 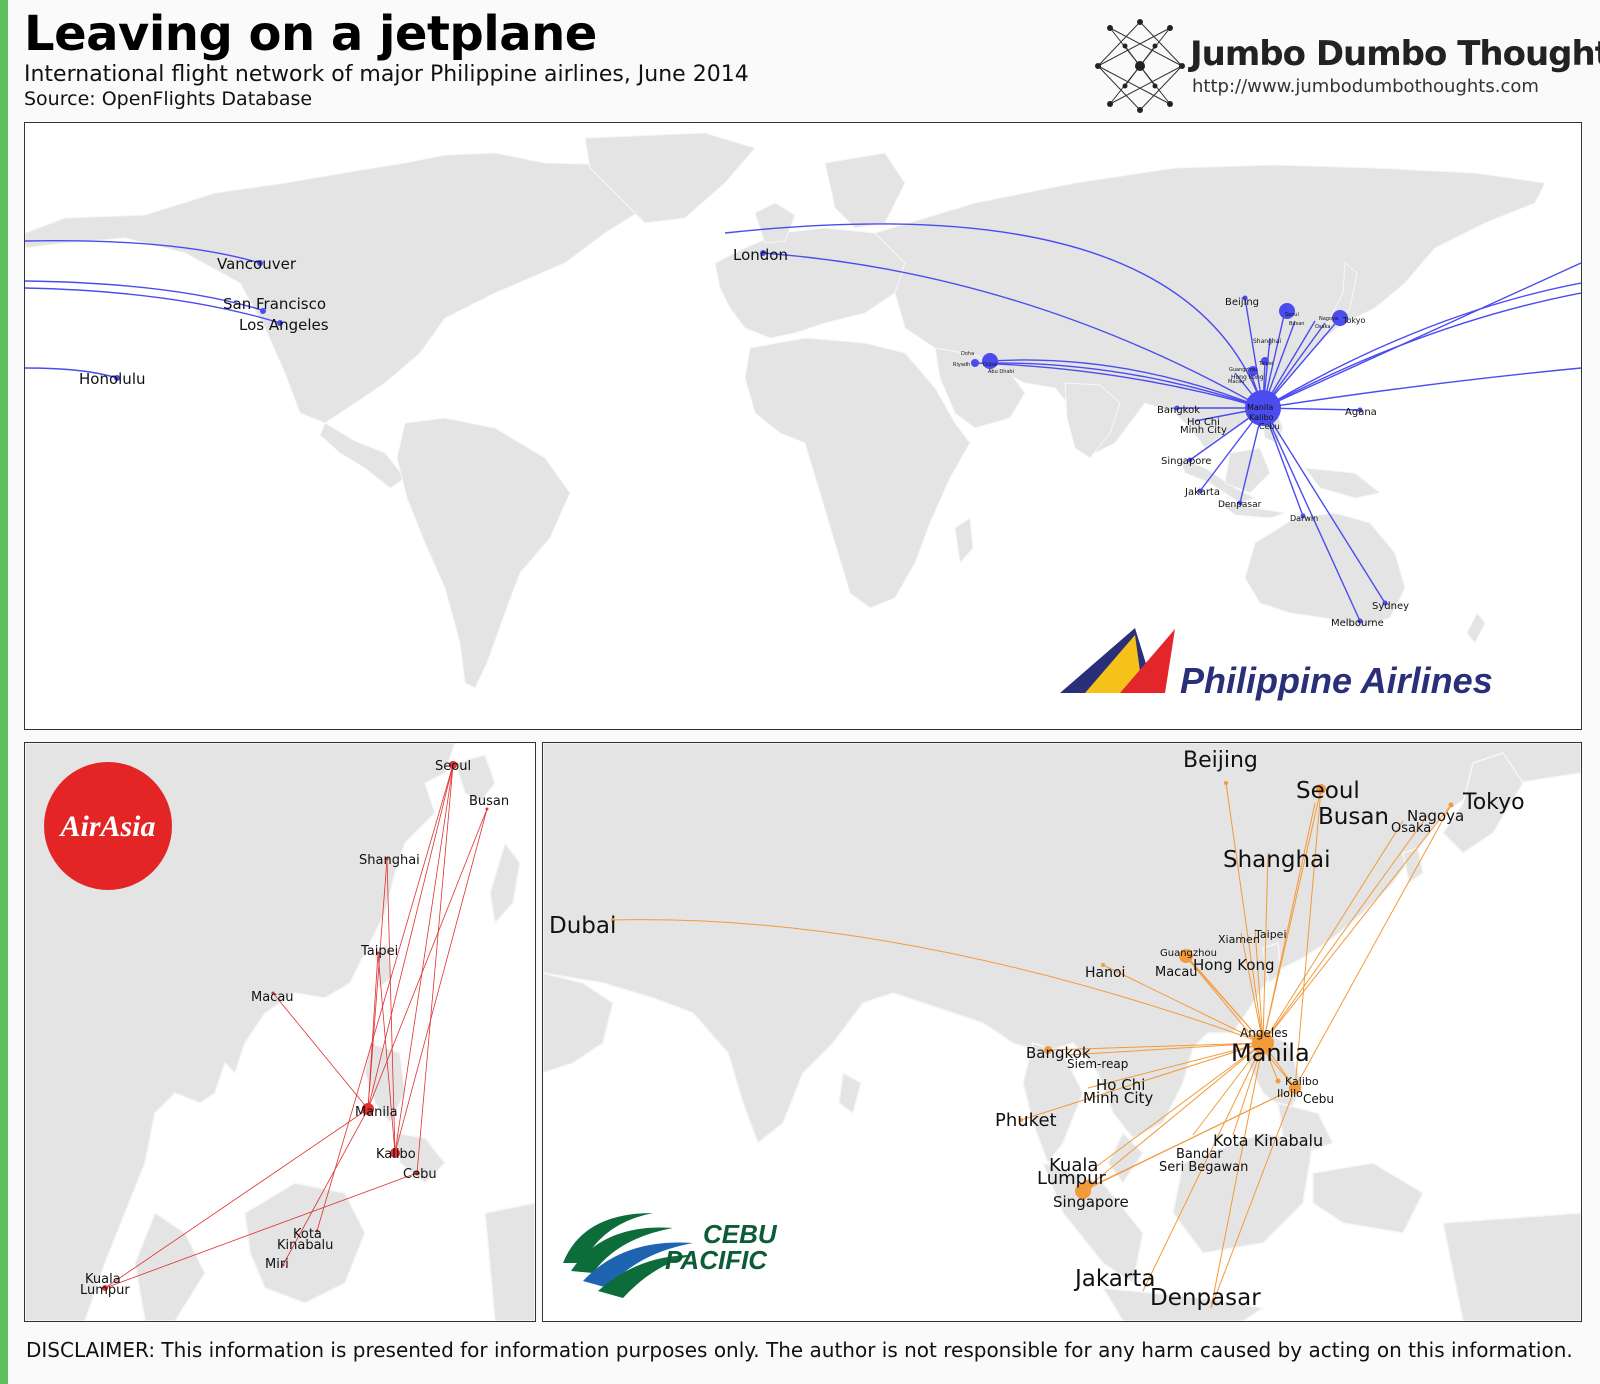 What do you see at coordinates (716, 1260) in the screenshot?
I see `cebu-logo-line2: PACIFIC` at bounding box center [716, 1260].